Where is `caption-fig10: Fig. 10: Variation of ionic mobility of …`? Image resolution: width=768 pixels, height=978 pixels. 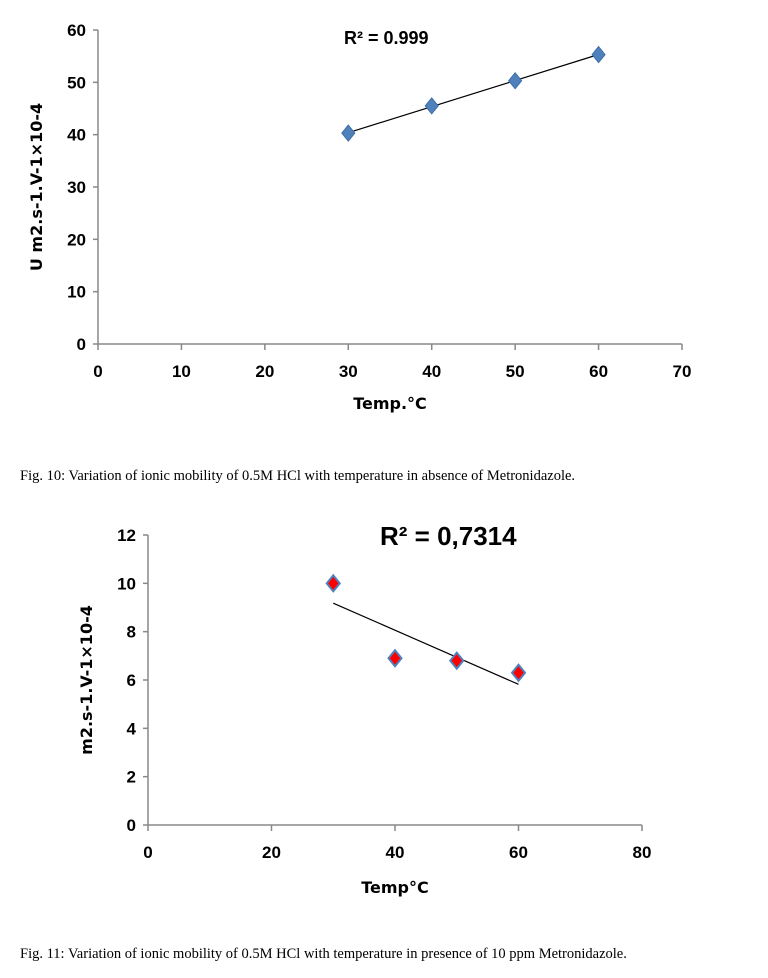
caption-fig10: Fig. 10: Variation of ionic mobility of … is located at coordinates (298, 476).